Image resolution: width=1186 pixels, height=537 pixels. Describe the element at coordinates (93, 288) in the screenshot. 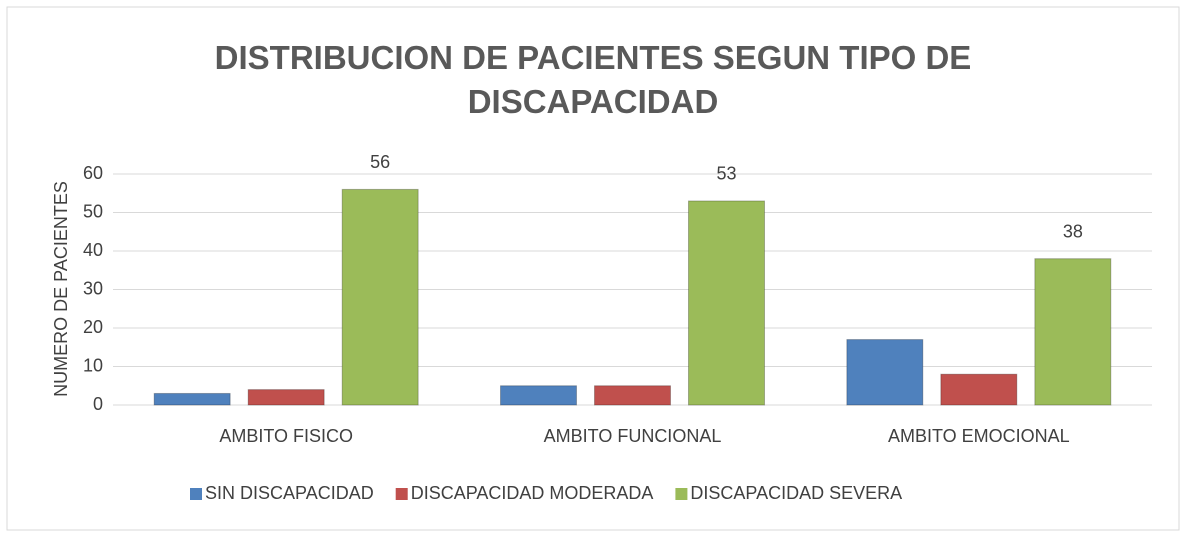

I see `y-tick-label: 30` at that location.